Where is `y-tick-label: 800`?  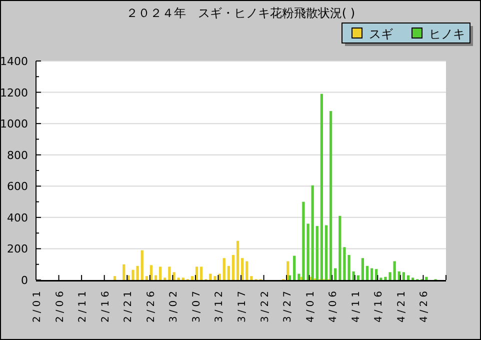
y-tick-label: 800 is located at coordinates (17, 155).